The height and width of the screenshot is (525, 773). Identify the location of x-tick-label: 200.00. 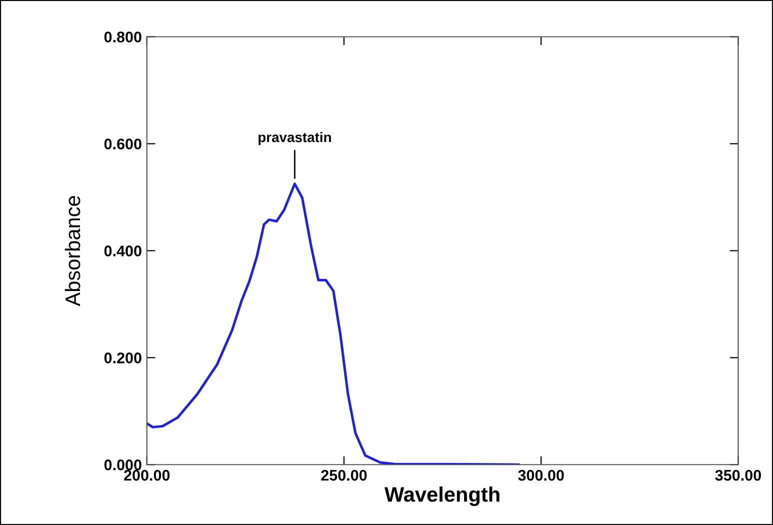
(147, 475).